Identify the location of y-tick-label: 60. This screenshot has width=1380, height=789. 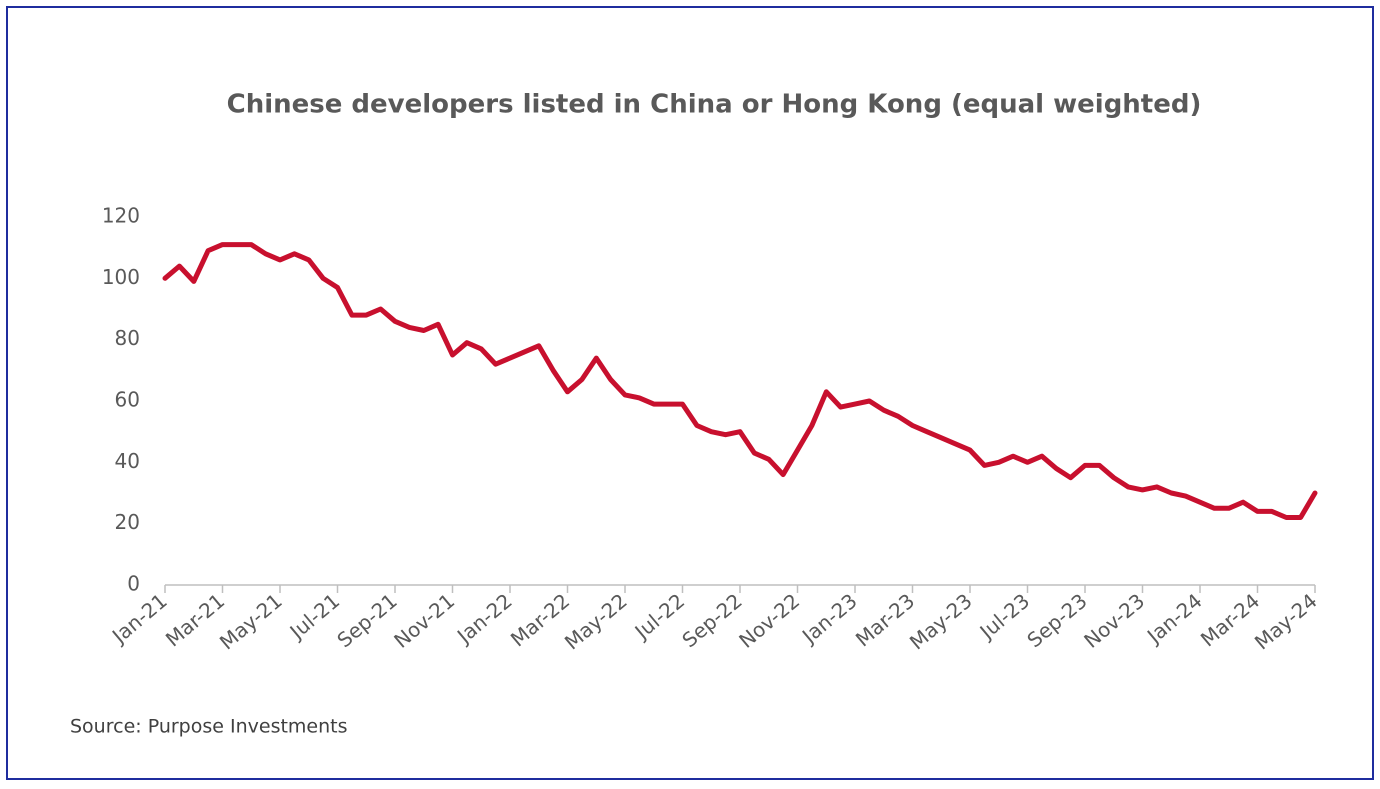
(127, 400).